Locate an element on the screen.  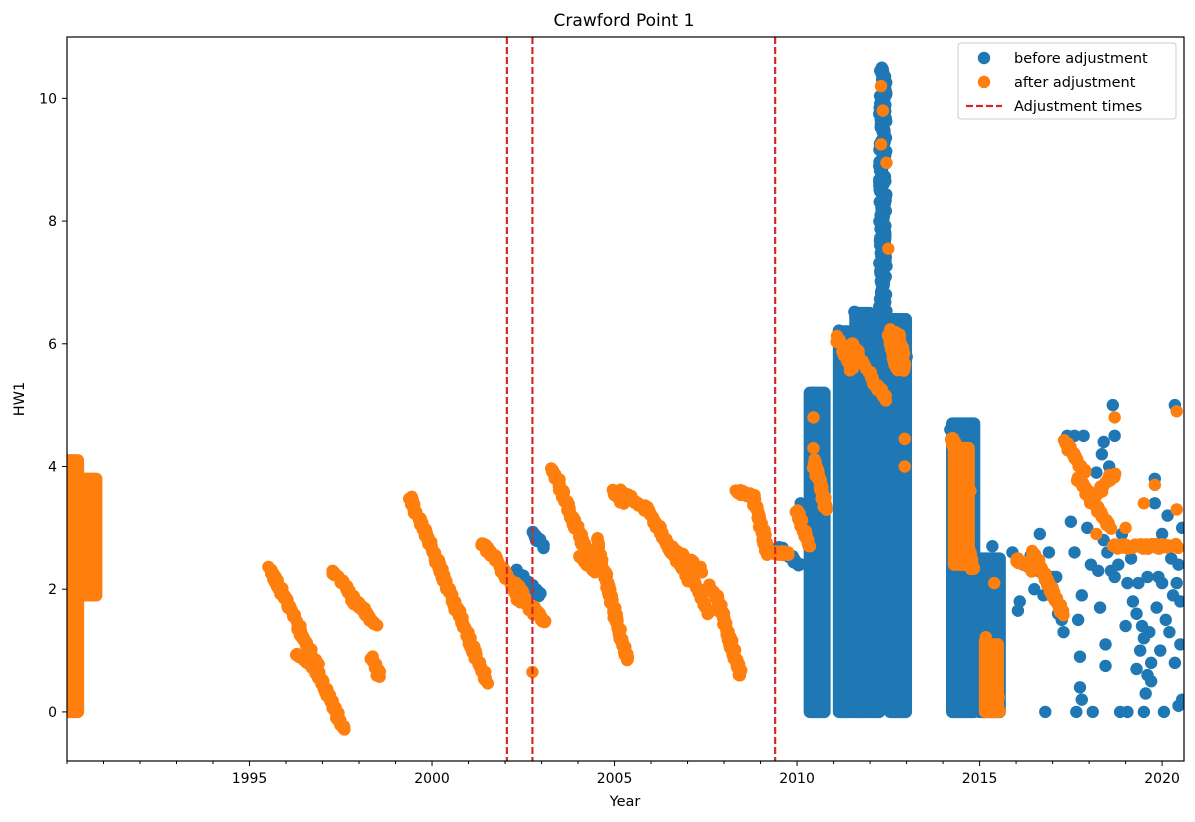
x-axis-label: Year is located at coordinates (625, 802).